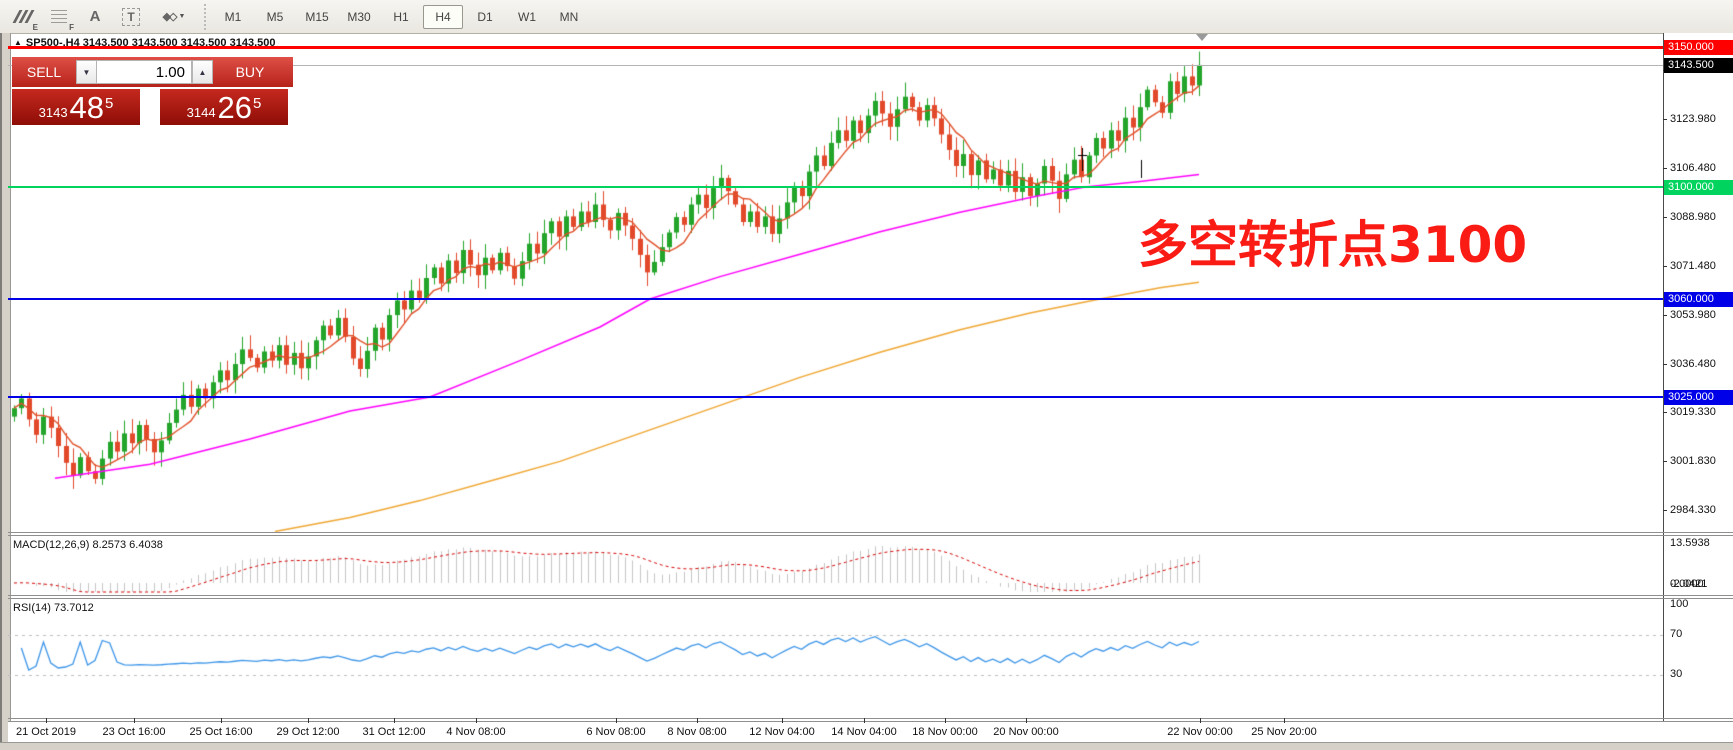 Image resolution: width=1733 pixels, height=750 pixels. Describe the element at coordinates (18, 42) in the screenshot. I see `one-click-collapse-icon: ▲` at that location.